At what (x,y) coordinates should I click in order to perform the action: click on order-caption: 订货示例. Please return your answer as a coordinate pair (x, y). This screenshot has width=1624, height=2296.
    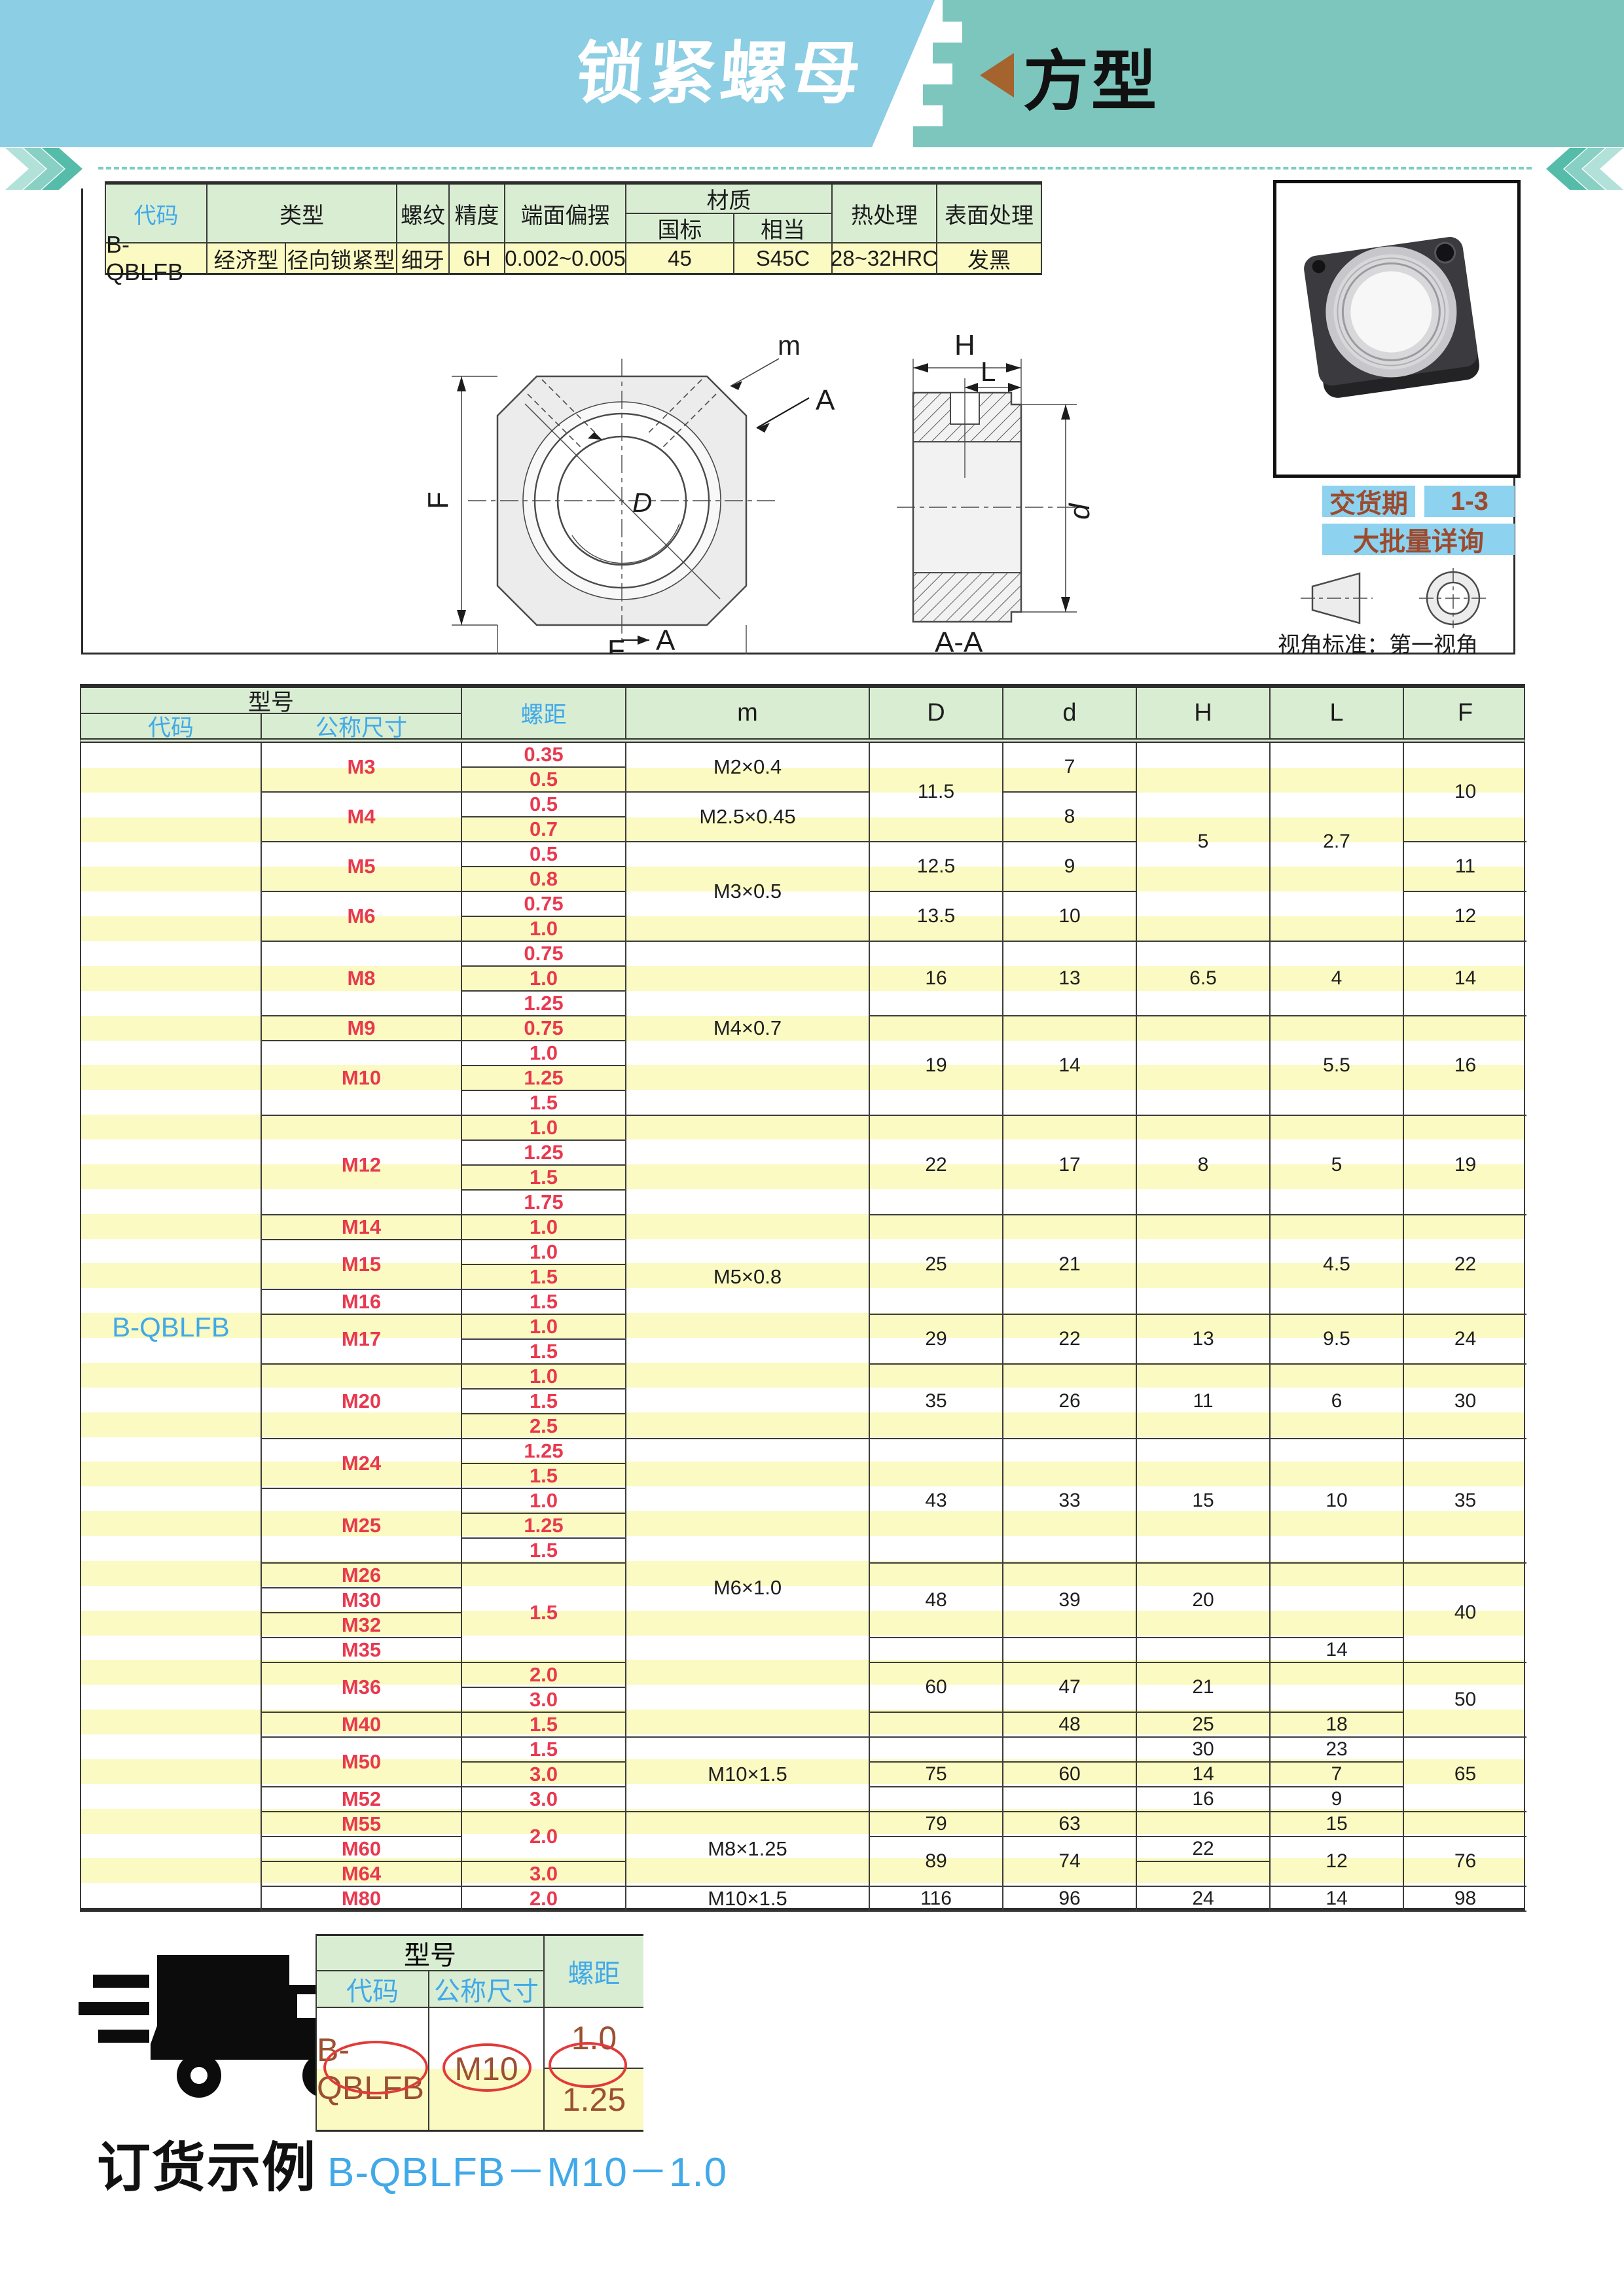
    Looking at the image, I should click on (207, 2168).